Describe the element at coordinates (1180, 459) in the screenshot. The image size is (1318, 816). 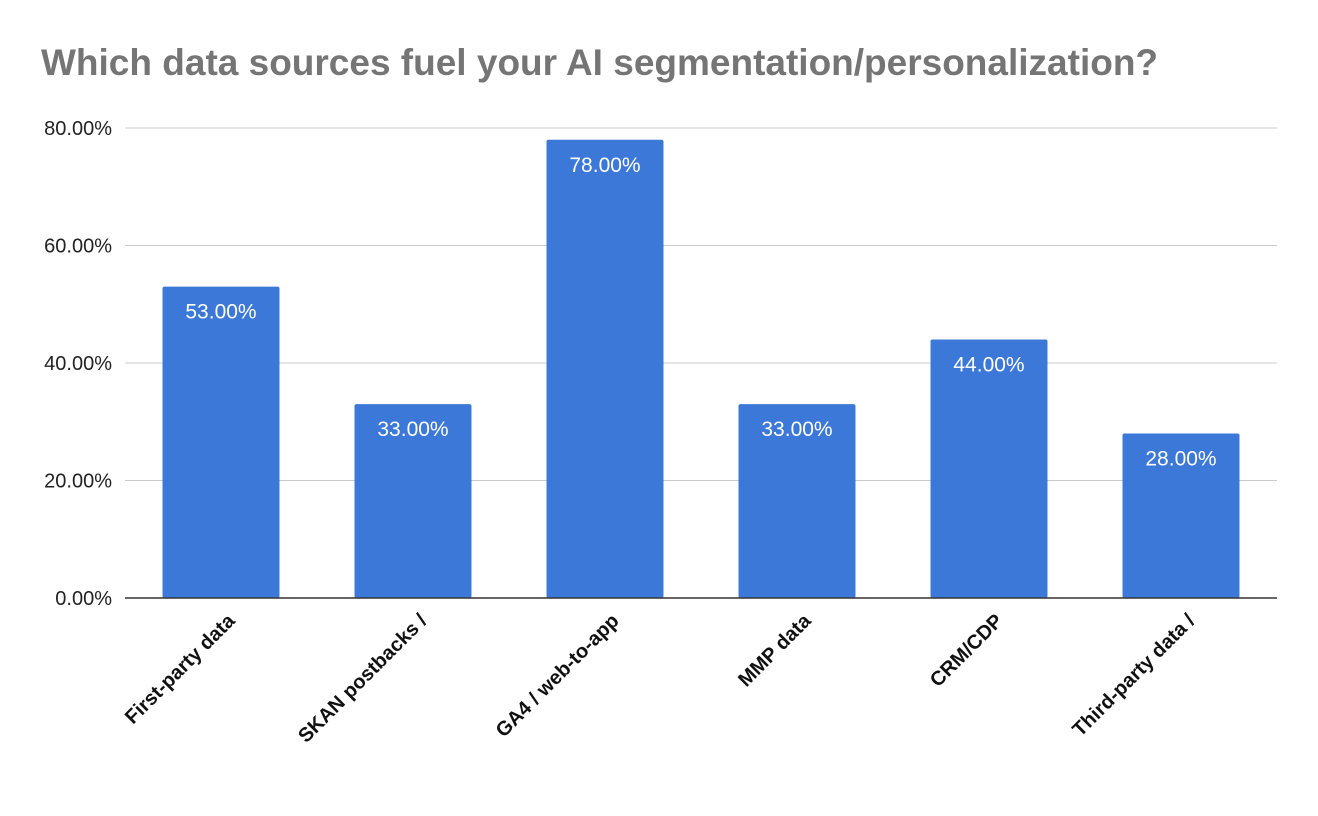
I see `data-label: 28.00%` at that location.